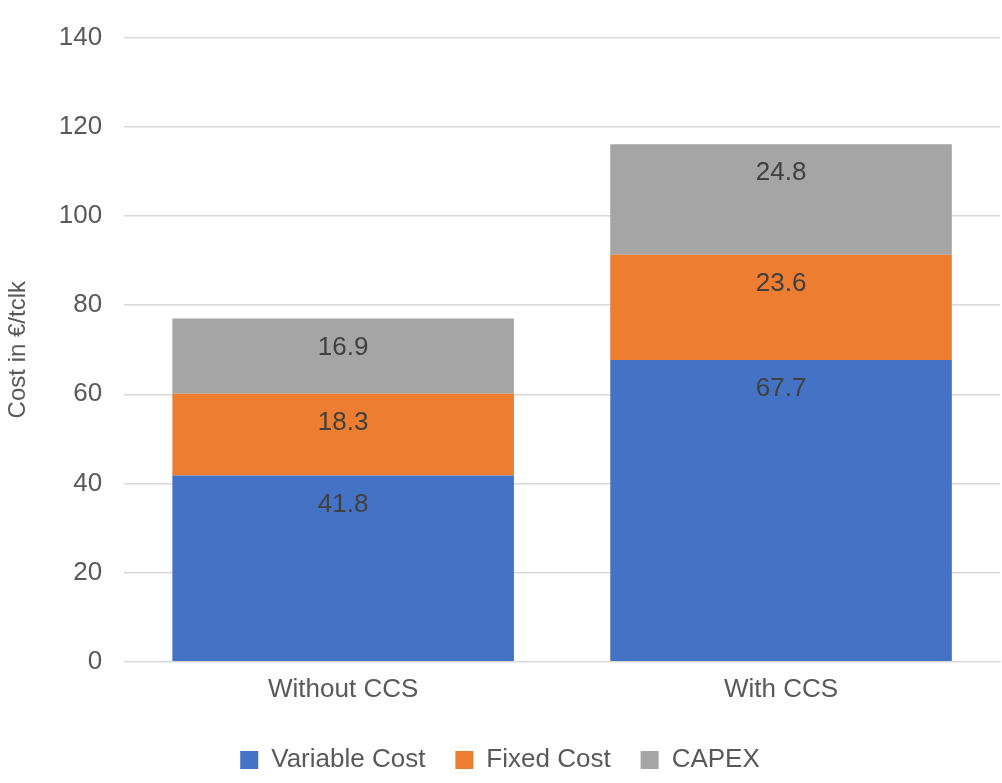  Describe the element at coordinates (80, 214) in the screenshot. I see `y-tick-label: 100` at that location.